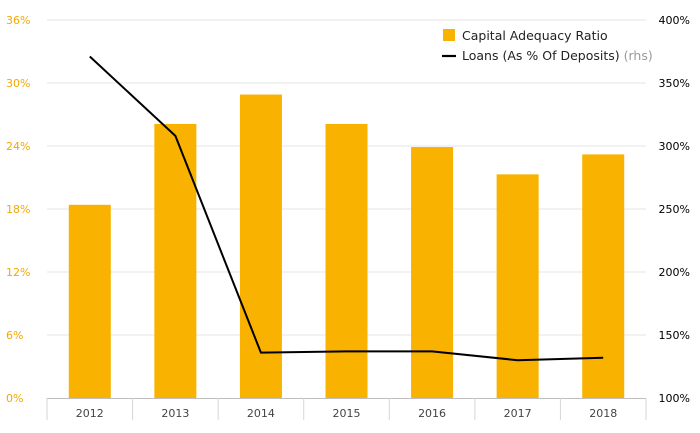  What do you see at coordinates (18, 83) in the screenshot?
I see `y-left-tick-label: 30%` at bounding box center [18, 83].